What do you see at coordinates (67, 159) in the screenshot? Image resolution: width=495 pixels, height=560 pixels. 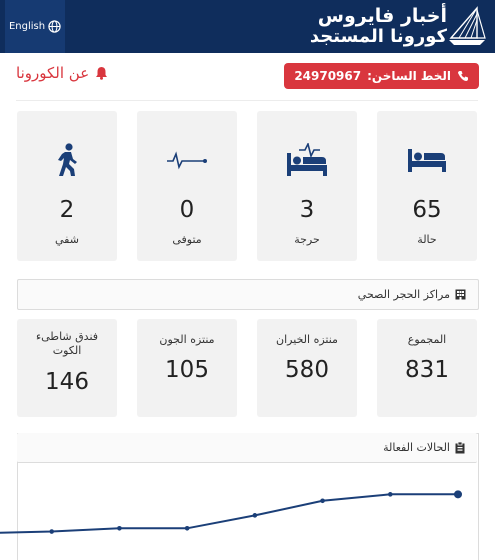 I see `walking-person-icon` at bounding box center [67, 159].